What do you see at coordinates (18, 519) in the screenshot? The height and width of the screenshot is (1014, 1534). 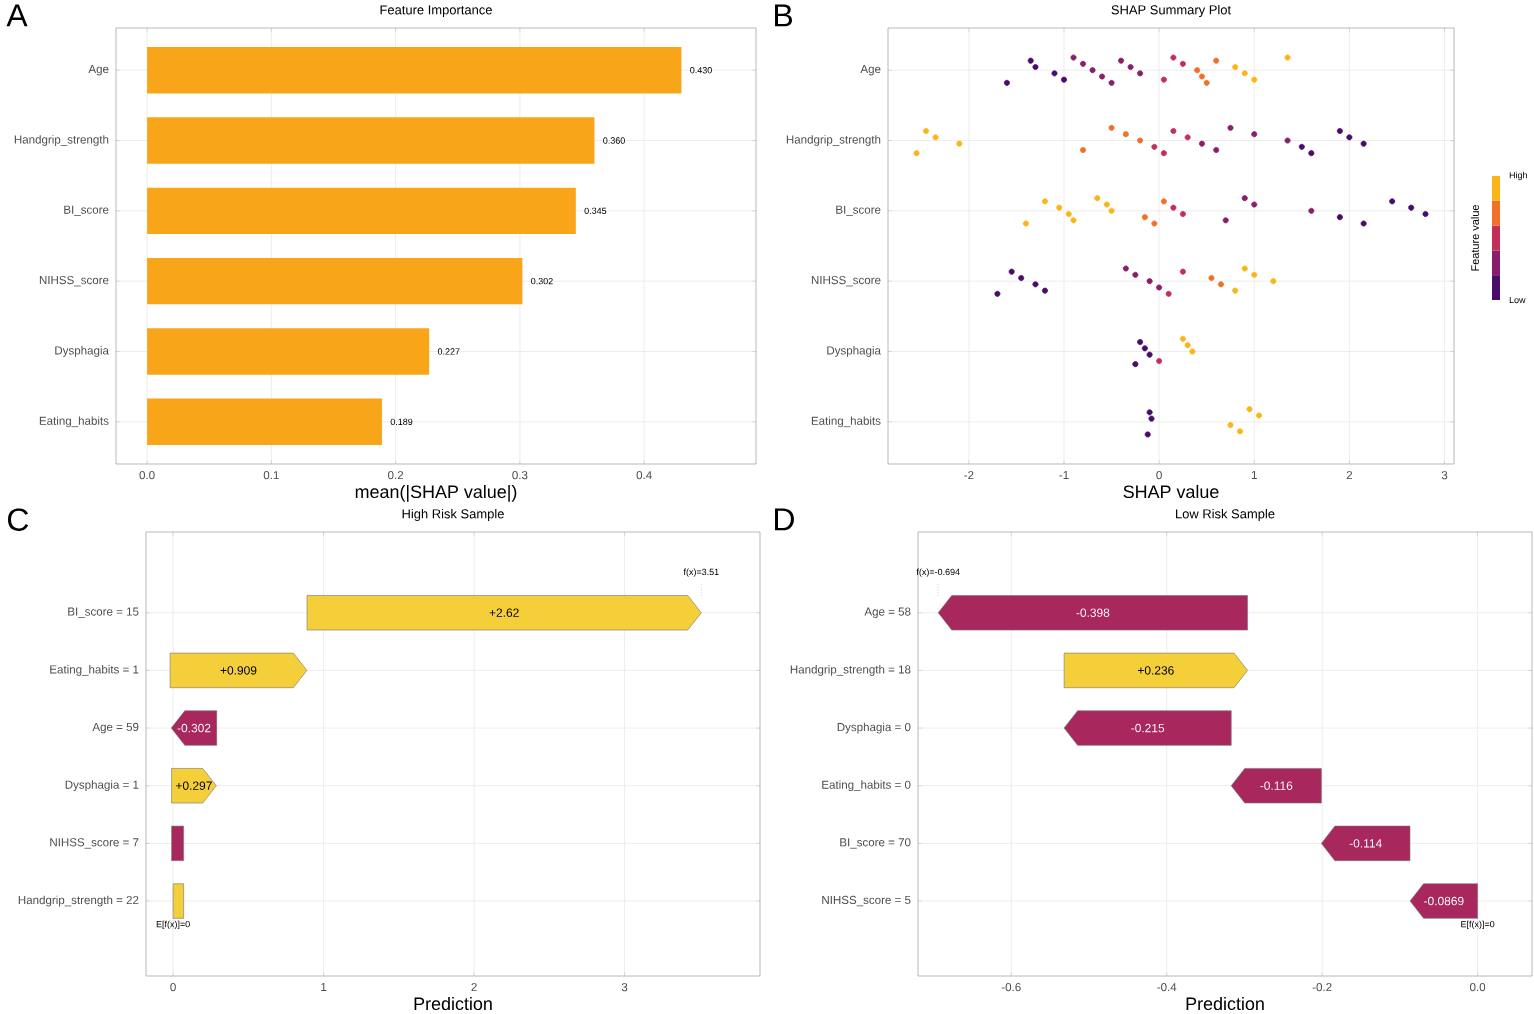 I see `text: C` at bounding box center [18, 519].